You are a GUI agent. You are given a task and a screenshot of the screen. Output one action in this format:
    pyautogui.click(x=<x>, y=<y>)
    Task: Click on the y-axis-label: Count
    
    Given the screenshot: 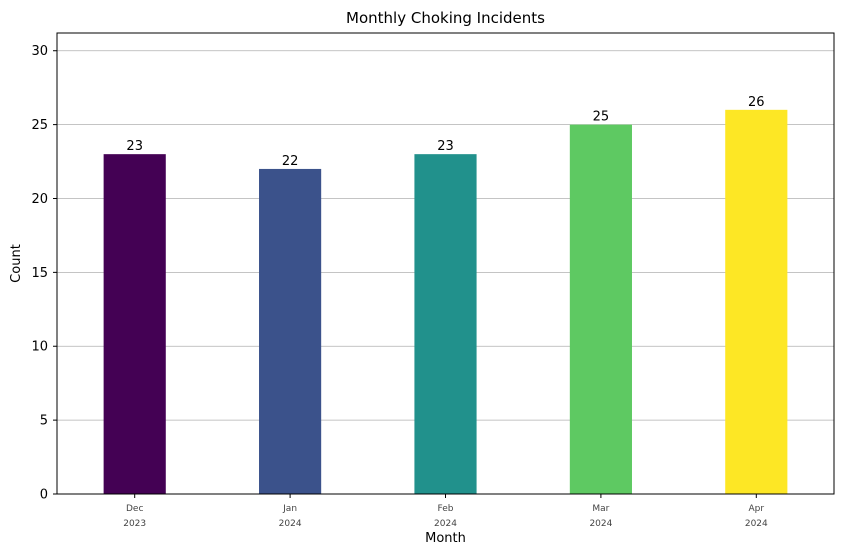 What is the action you would take?
    pyautogui.click(x=16, y=263)
    